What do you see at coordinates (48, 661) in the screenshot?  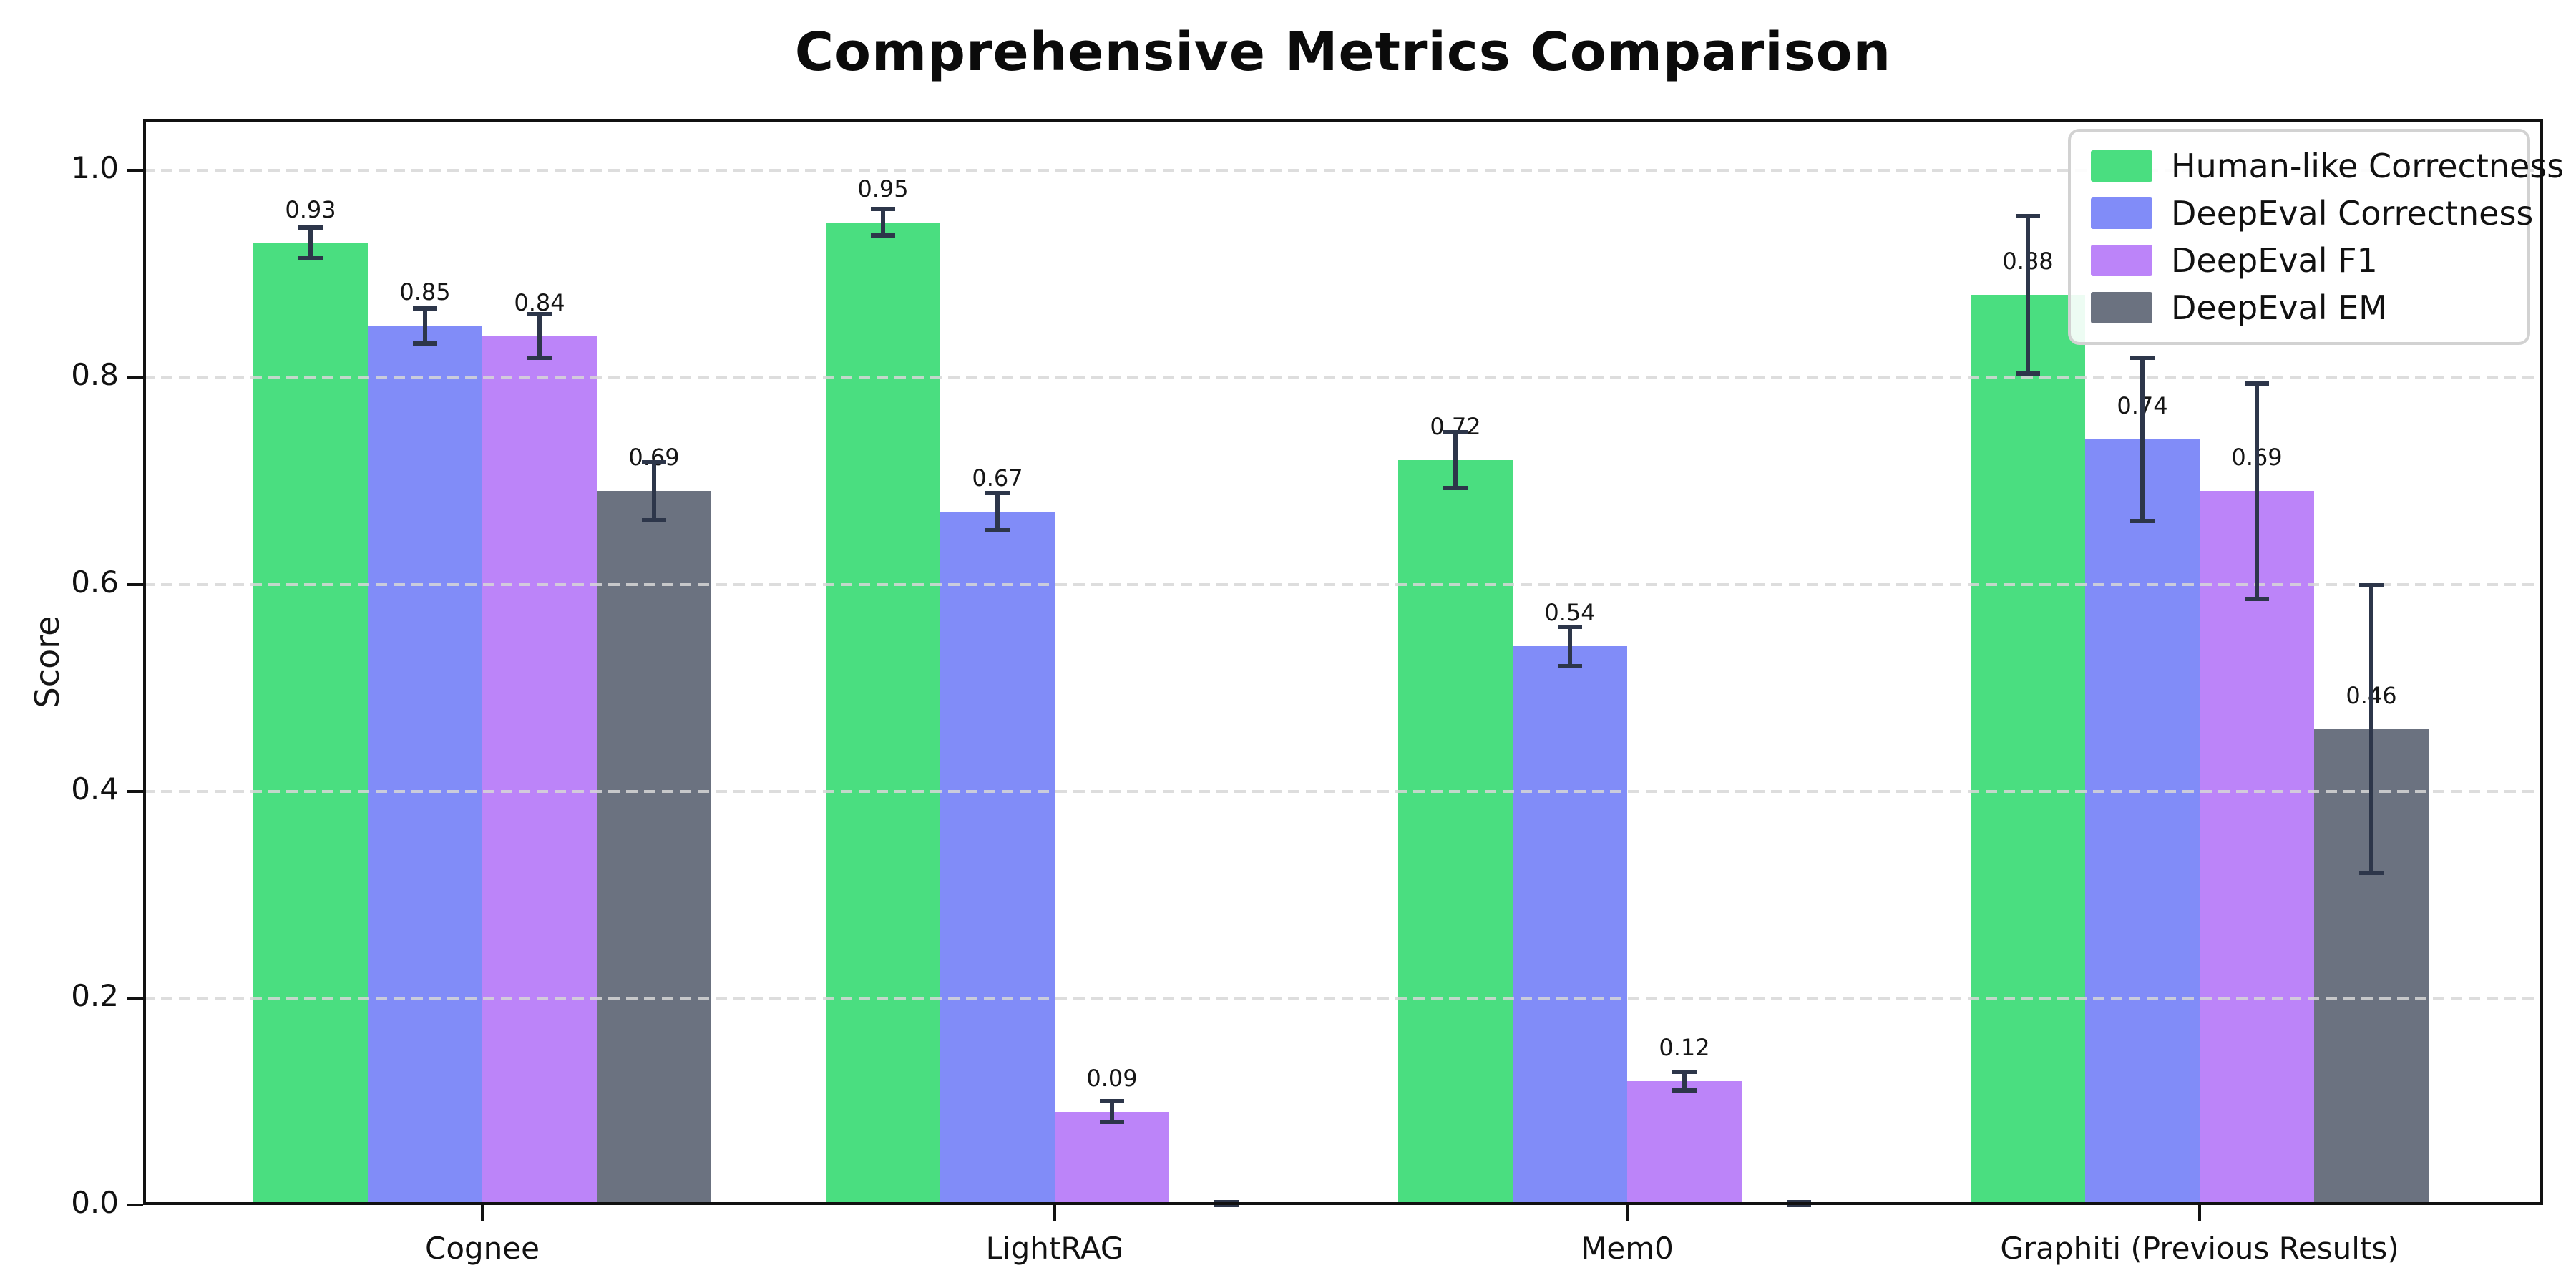 I see `y-axis-label: Score` at bounding box center [48, 661].